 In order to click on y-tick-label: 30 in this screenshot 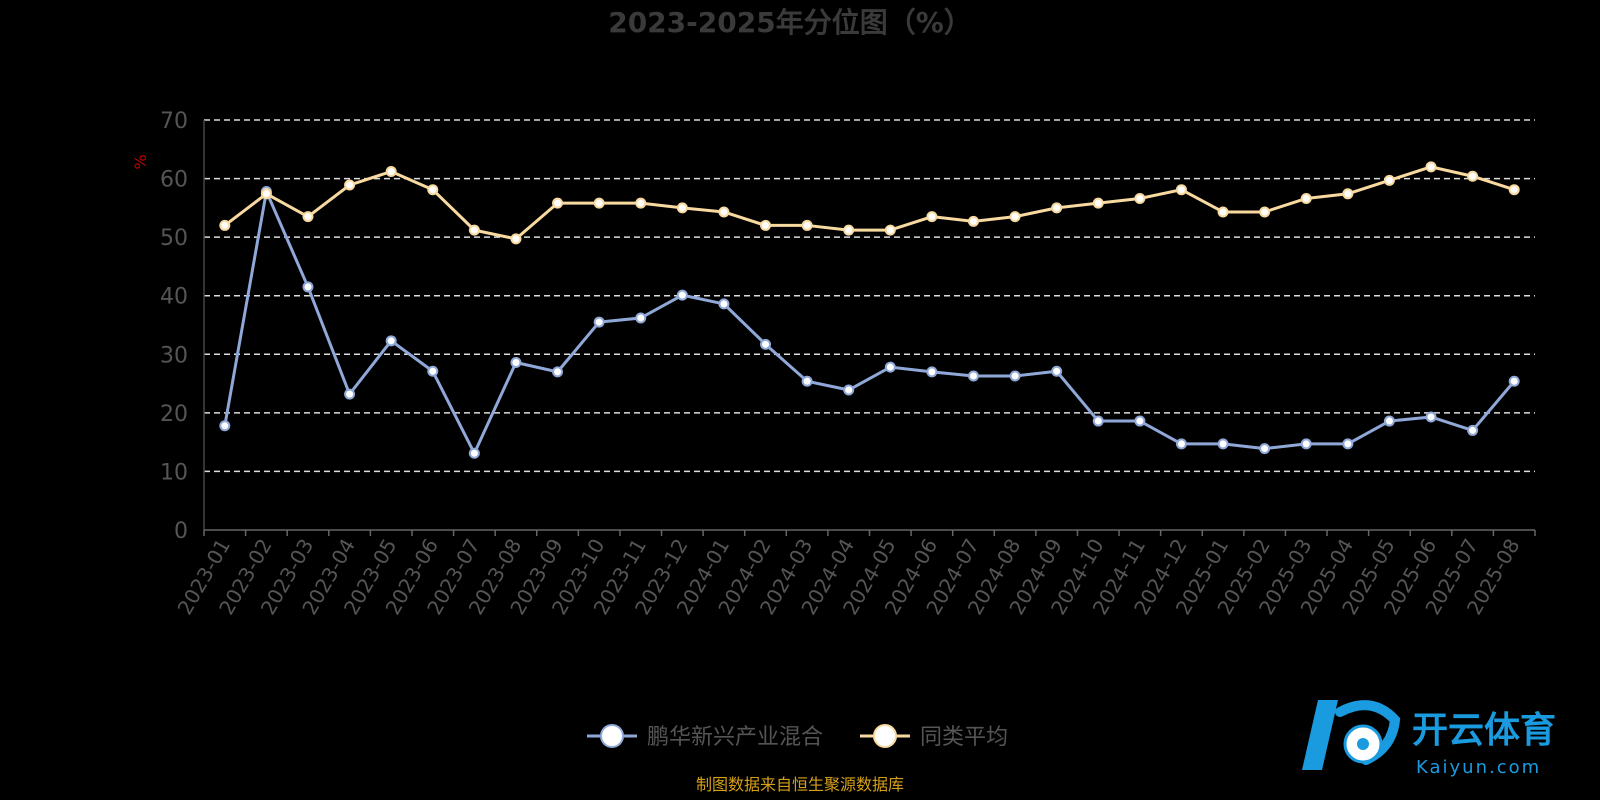, I will do `click(174, 355)`.